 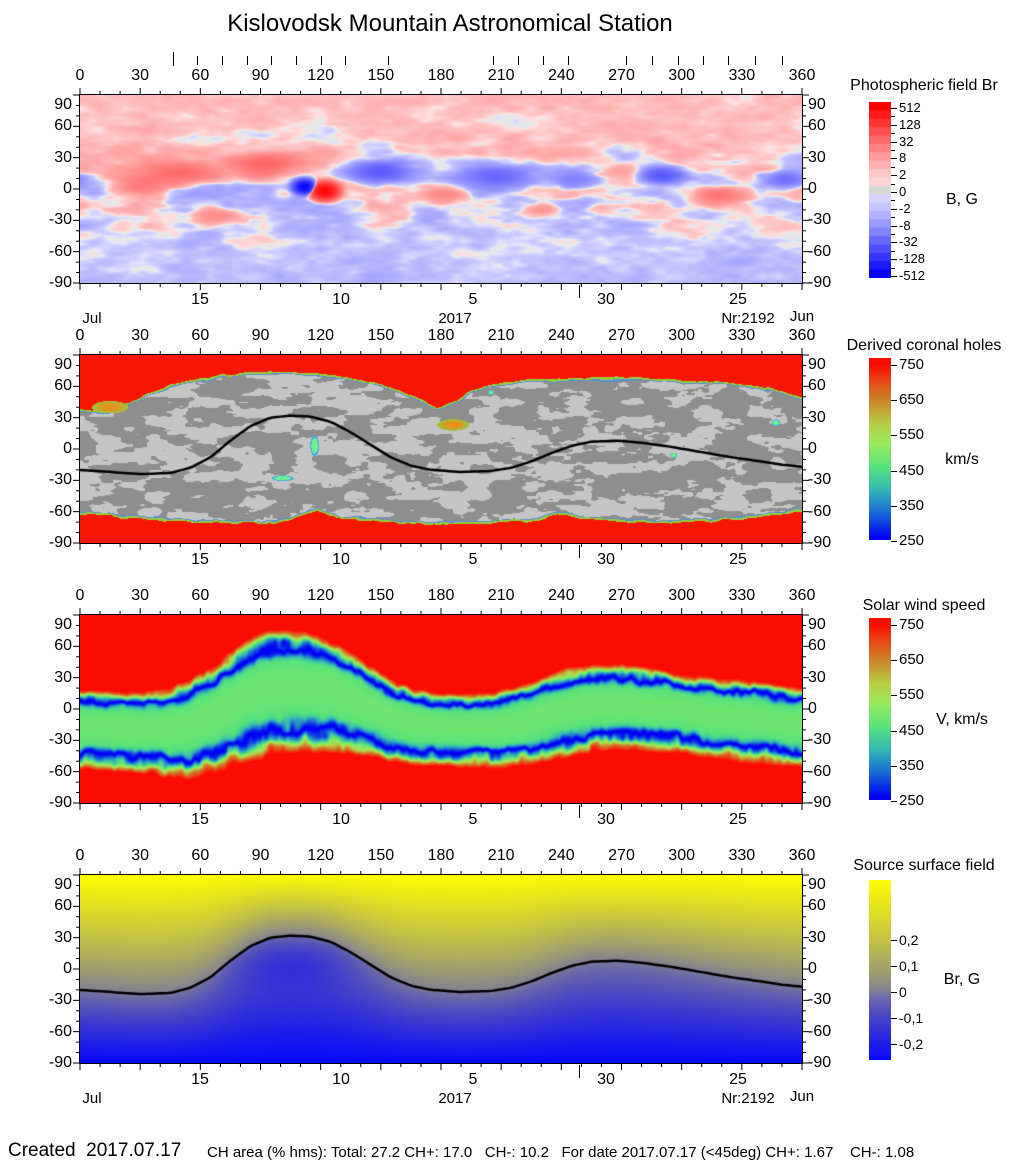 What do you see at coordinates (450, 23) in the screenshot?
I see `page-title: Kislovodsk Mountain Astronomical Station` at bounding box center [450, 23].